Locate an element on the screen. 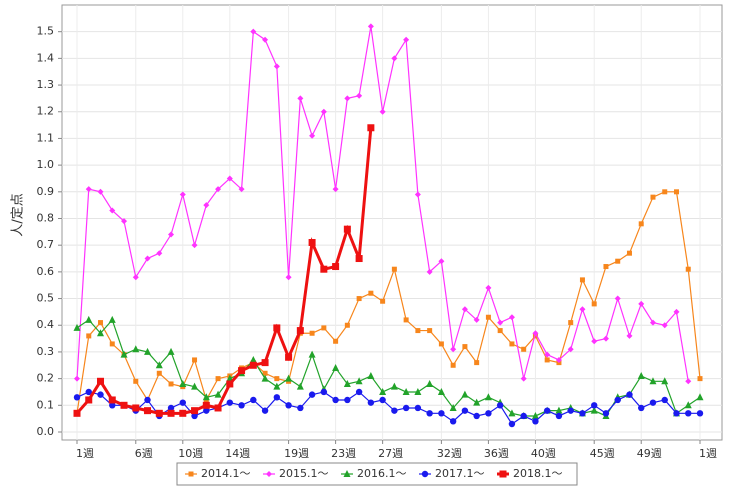  x-tick-label: 36週 is located at coordinates (496, 453).